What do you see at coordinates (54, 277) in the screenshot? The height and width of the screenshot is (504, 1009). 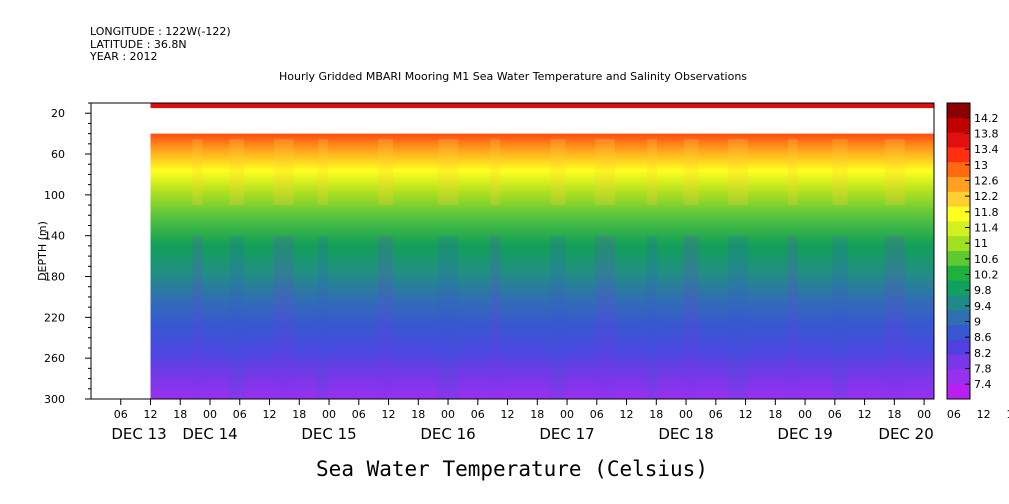 I see `y-tick-label: 180` at bounding box center [54, 277].